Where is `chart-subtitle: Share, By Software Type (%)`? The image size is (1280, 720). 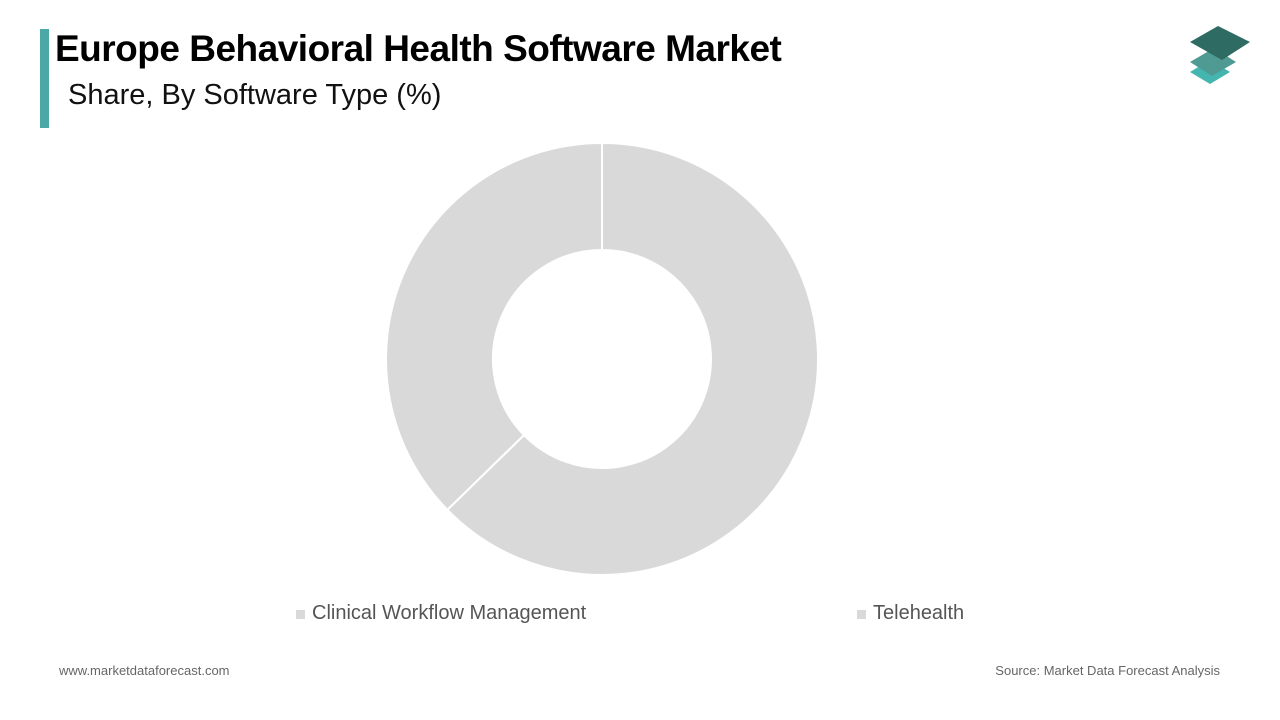 chart-subtitle: Share, By Software Type (%) is located at coordinates (255, 95).